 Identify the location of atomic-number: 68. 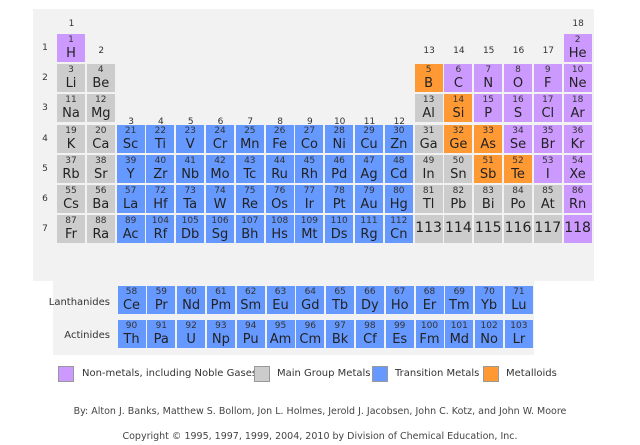
(429, 292).